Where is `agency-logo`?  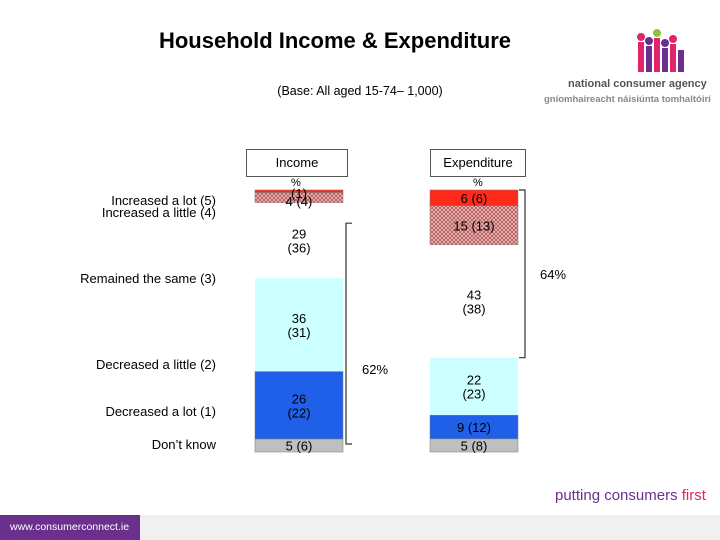 agency-logo is located at coordinates (660, 50).